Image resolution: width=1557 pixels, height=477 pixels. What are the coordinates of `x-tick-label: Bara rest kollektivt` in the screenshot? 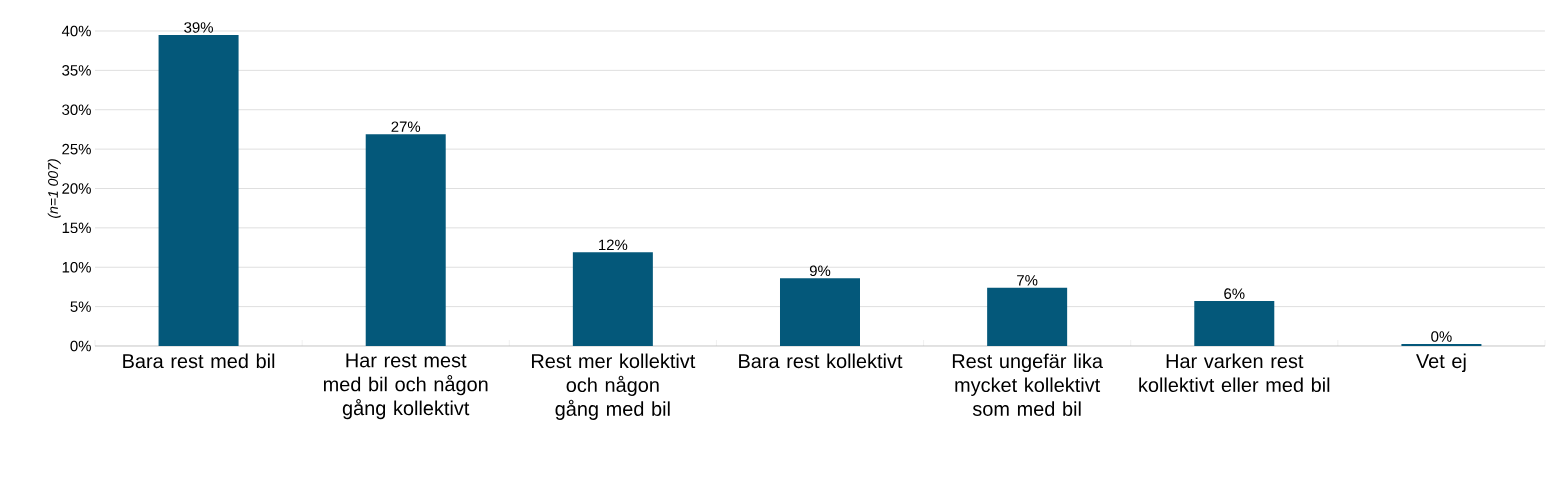 It's located at (821, 361).